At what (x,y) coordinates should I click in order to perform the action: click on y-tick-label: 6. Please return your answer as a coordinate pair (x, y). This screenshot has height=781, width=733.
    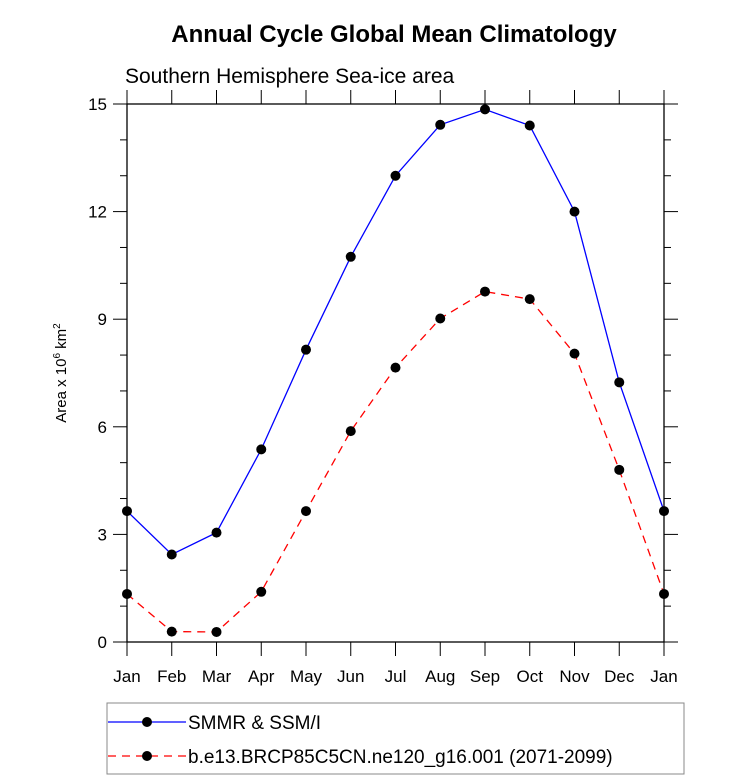
    Looking at the image, I should click on (102, 427).